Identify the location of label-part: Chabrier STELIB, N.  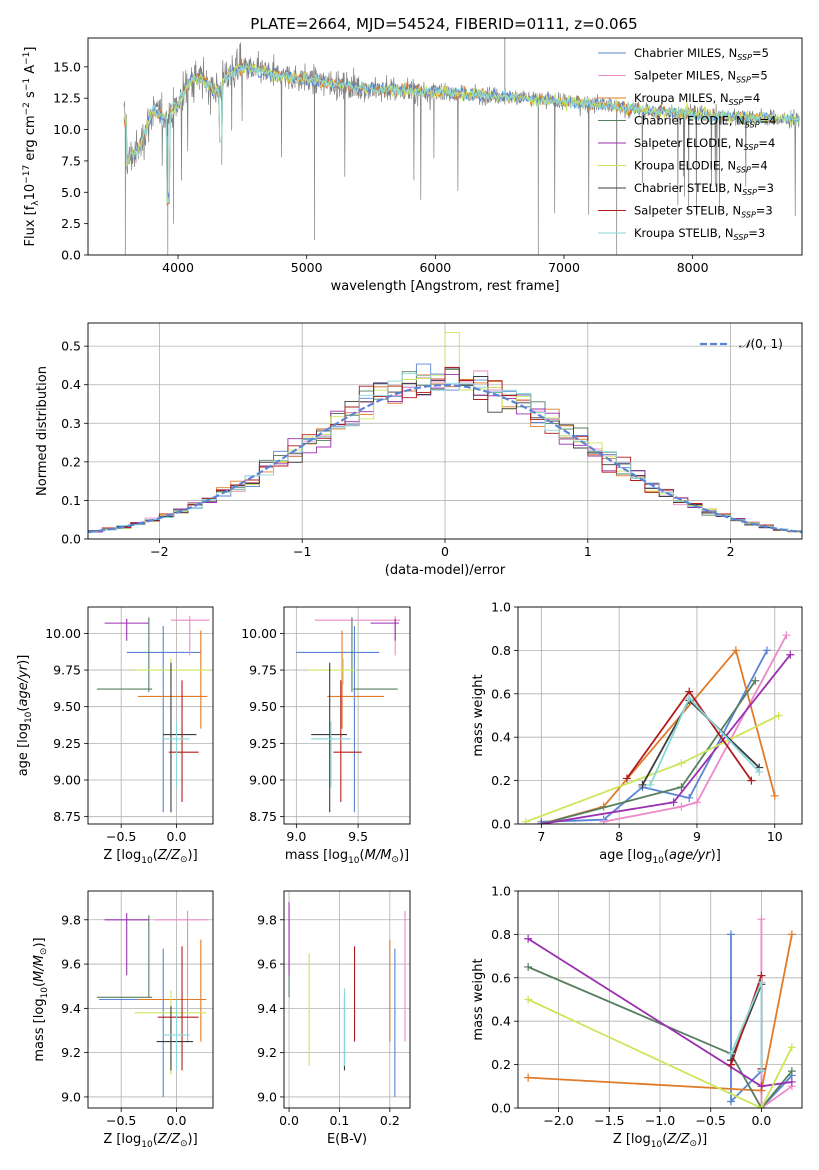
(688, 188).